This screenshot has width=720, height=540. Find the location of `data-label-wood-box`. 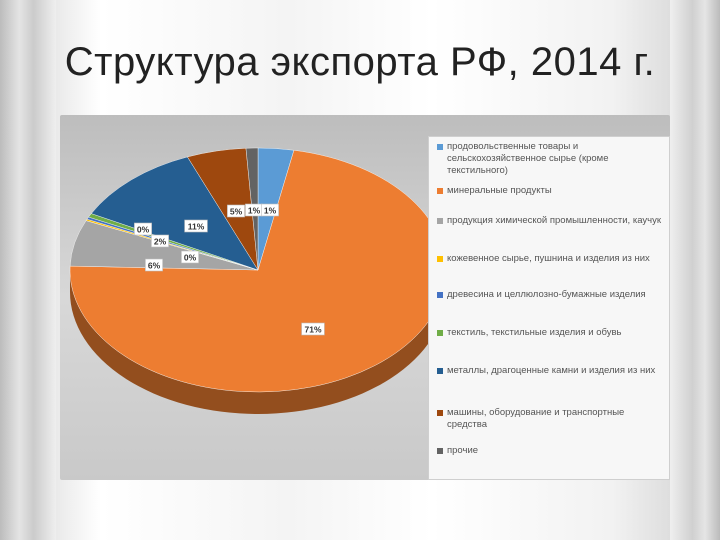

data-label-wood-box is located at coordinates (143, 229).